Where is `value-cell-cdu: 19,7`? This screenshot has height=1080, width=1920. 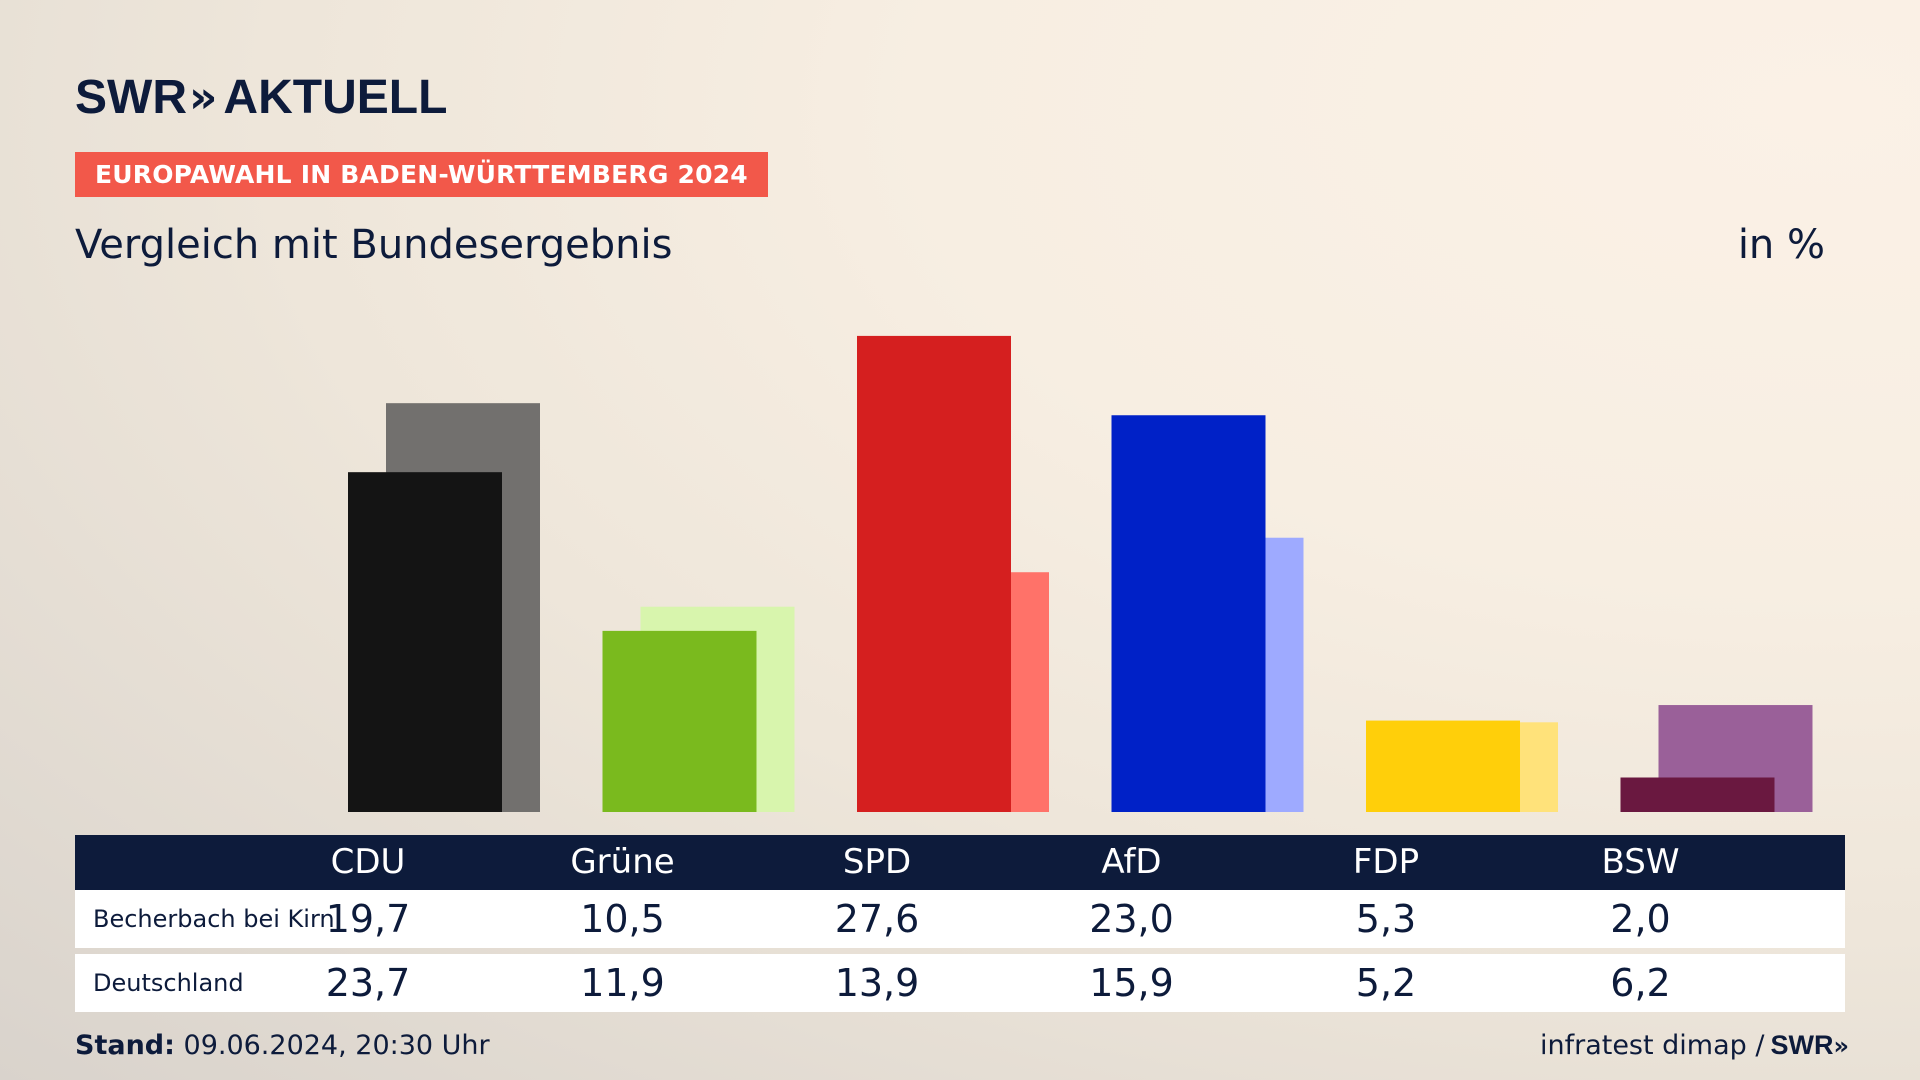 value-cell-cdu: 19,7 is located at coordinates (368, 919).